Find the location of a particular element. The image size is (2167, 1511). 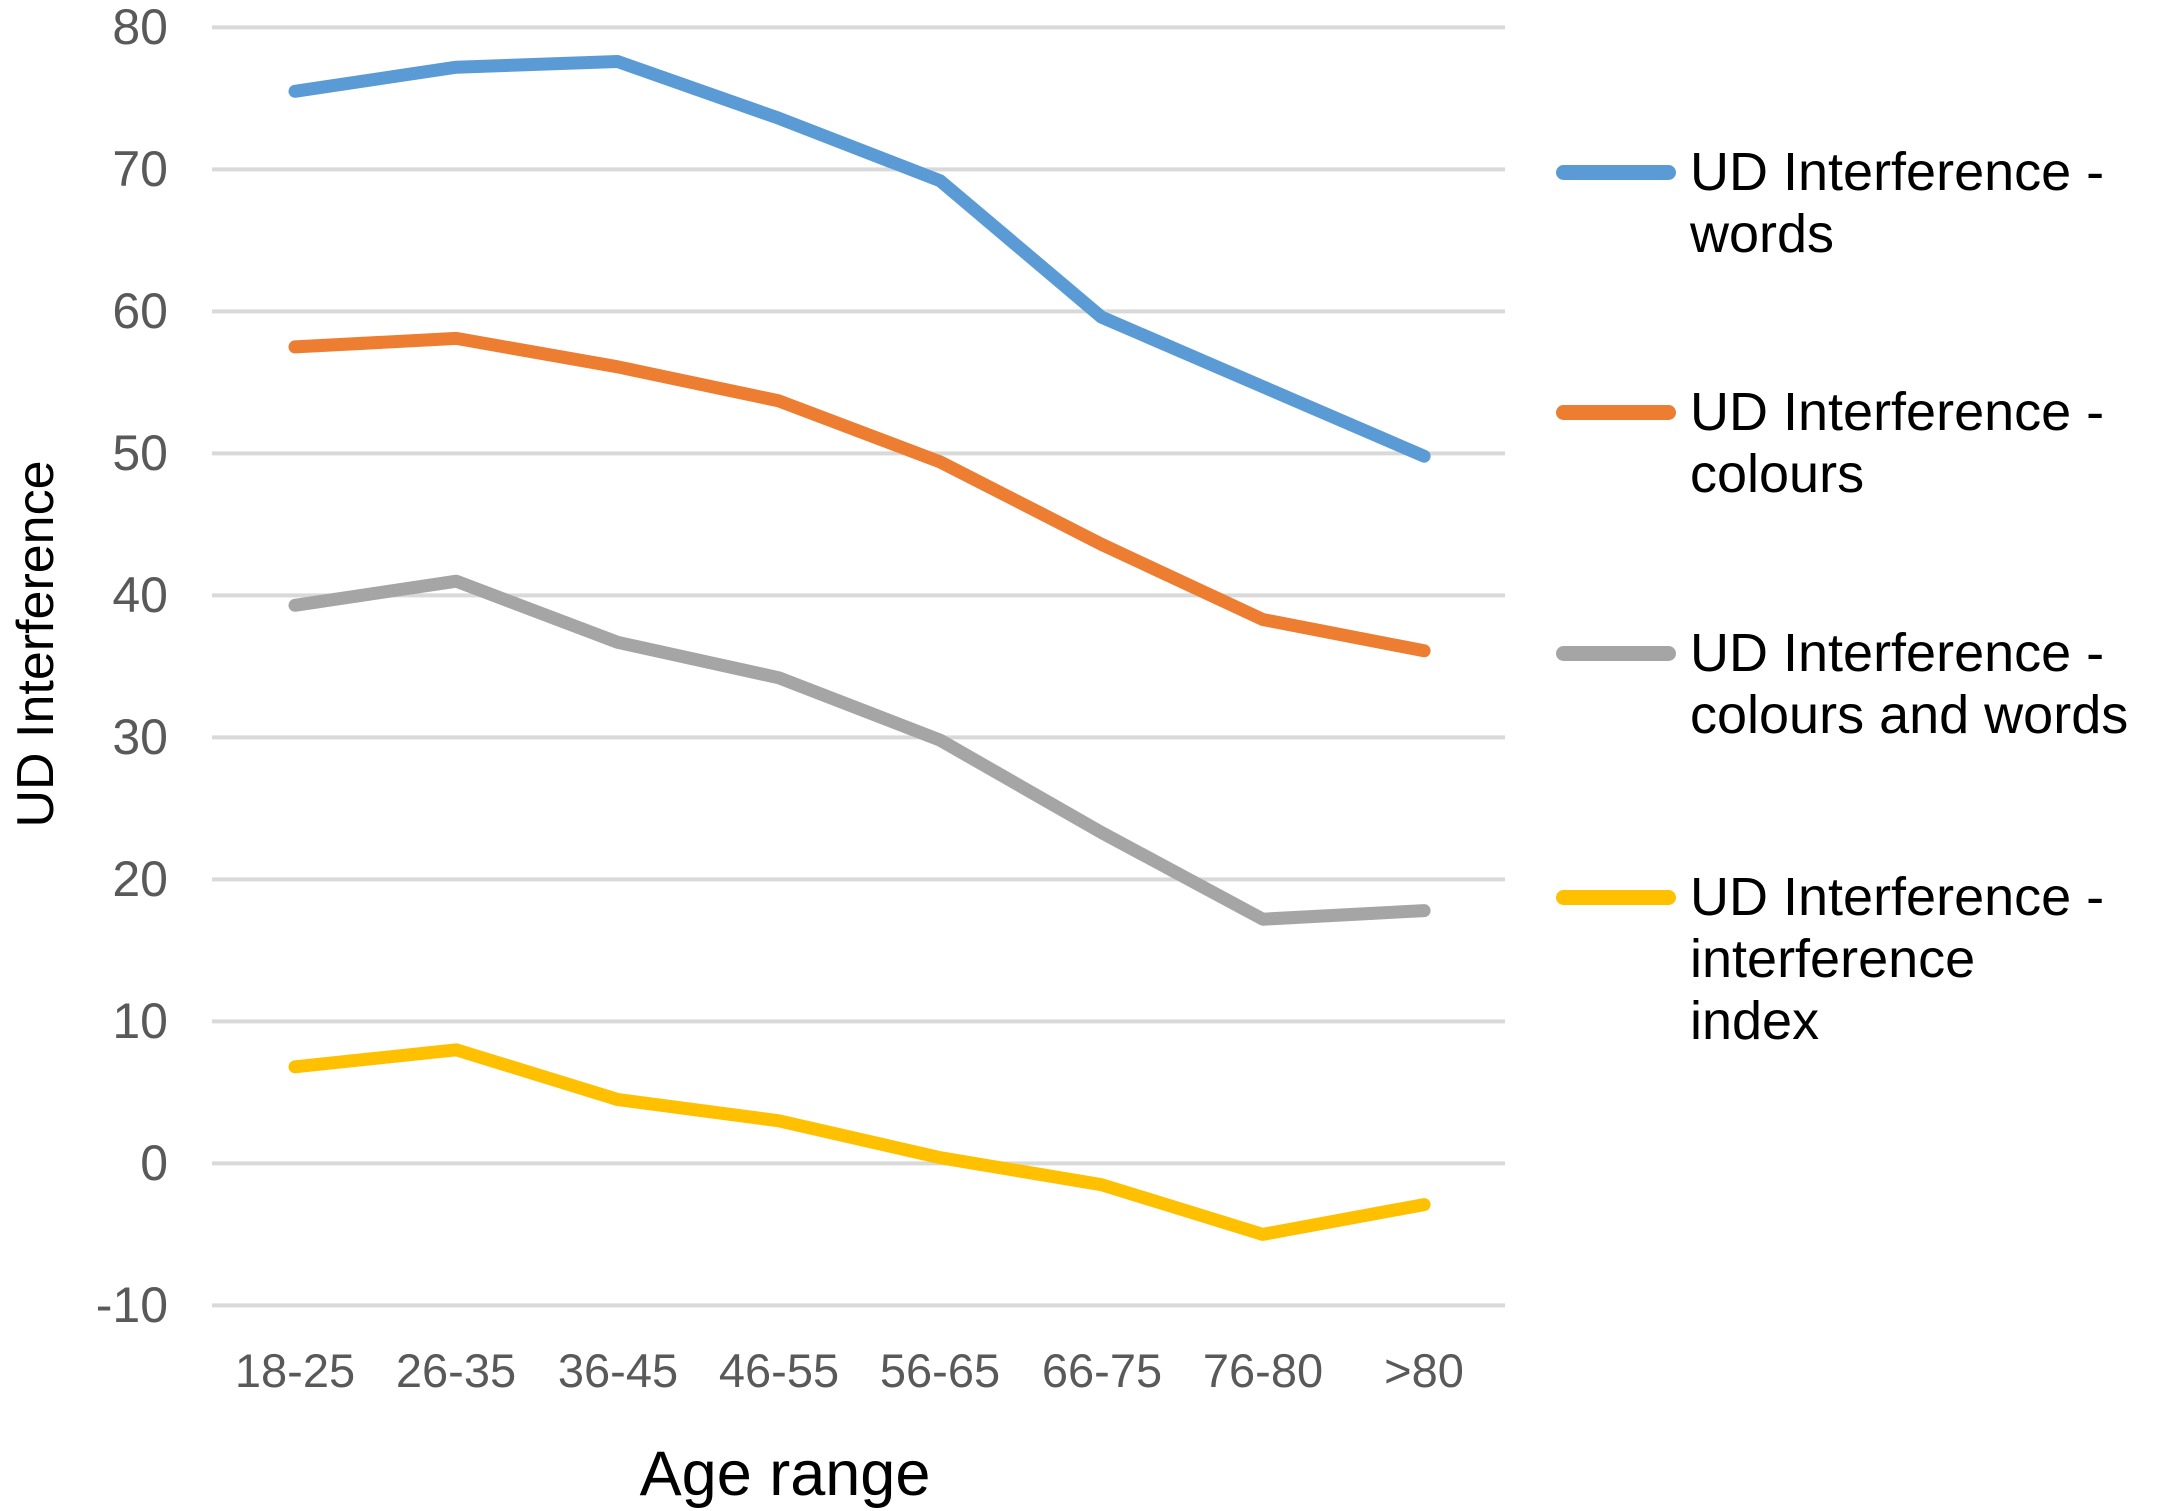

legend-label-line: words is located at coordinates (1762, 234).